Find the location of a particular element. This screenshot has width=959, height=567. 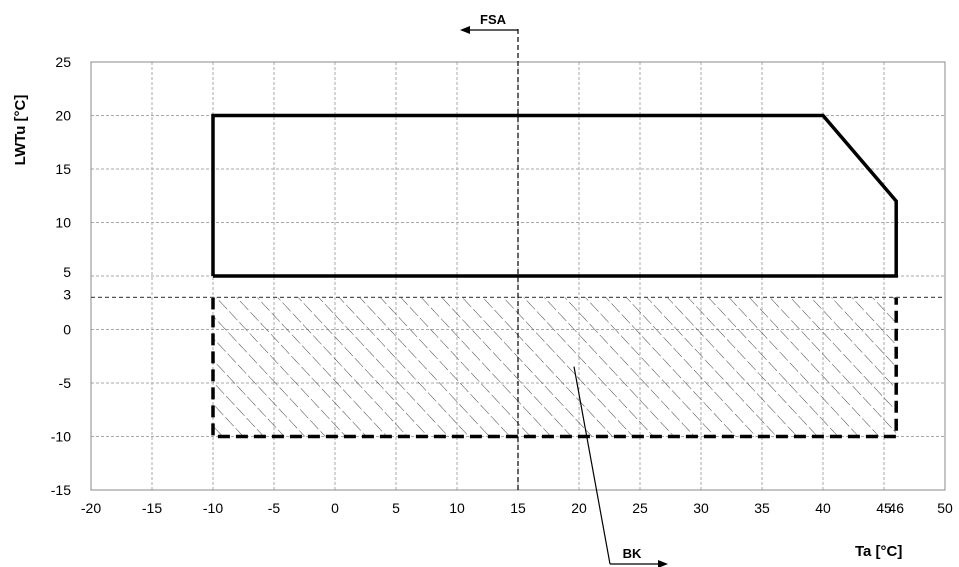

x-tick-label: -5 is located at coordinates (274, 508).